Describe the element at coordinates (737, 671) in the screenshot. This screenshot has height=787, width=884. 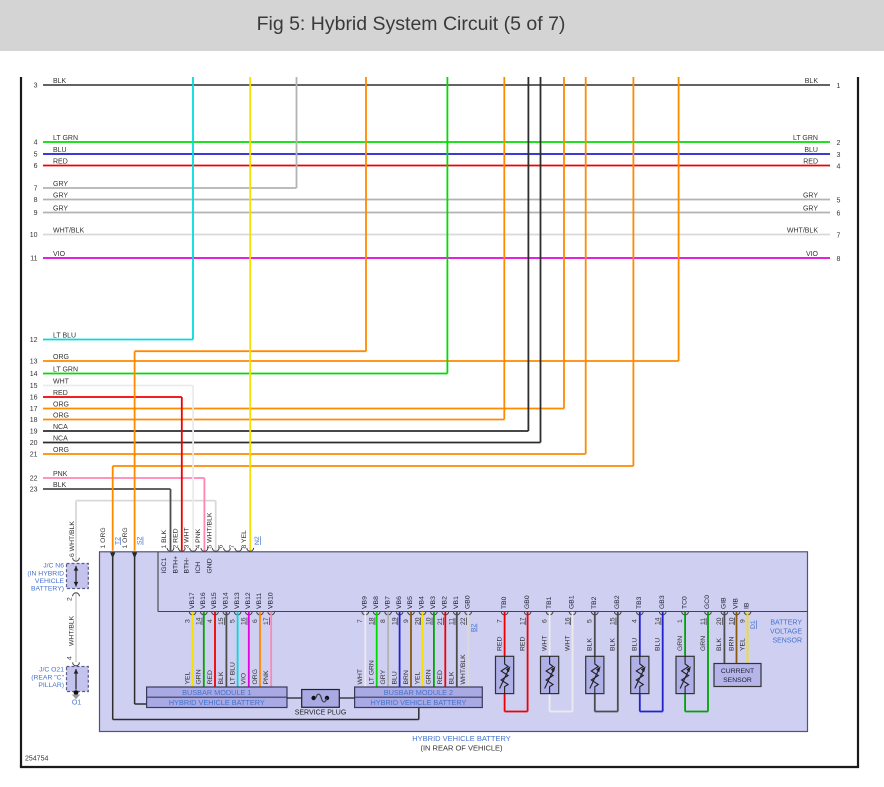
I see `svg-text: CURRENT` at that location.